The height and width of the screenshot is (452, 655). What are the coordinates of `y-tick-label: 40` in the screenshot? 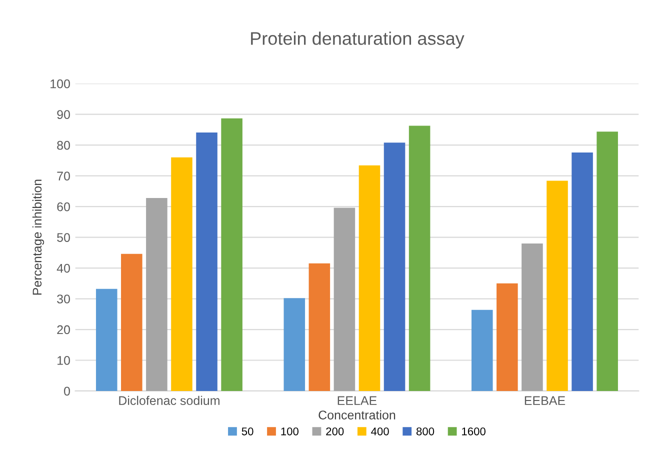 It's located at (63, 268).